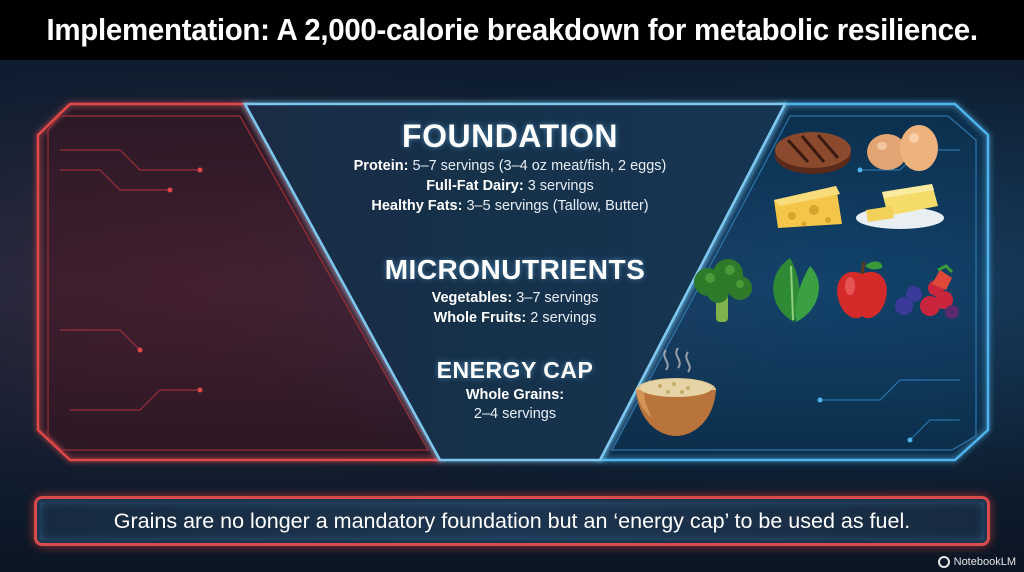  What do you see at coordinates (417, 206) in the screenshot?
I see `fats-label: Healthy Fats:` at bounding box center [417, 206].